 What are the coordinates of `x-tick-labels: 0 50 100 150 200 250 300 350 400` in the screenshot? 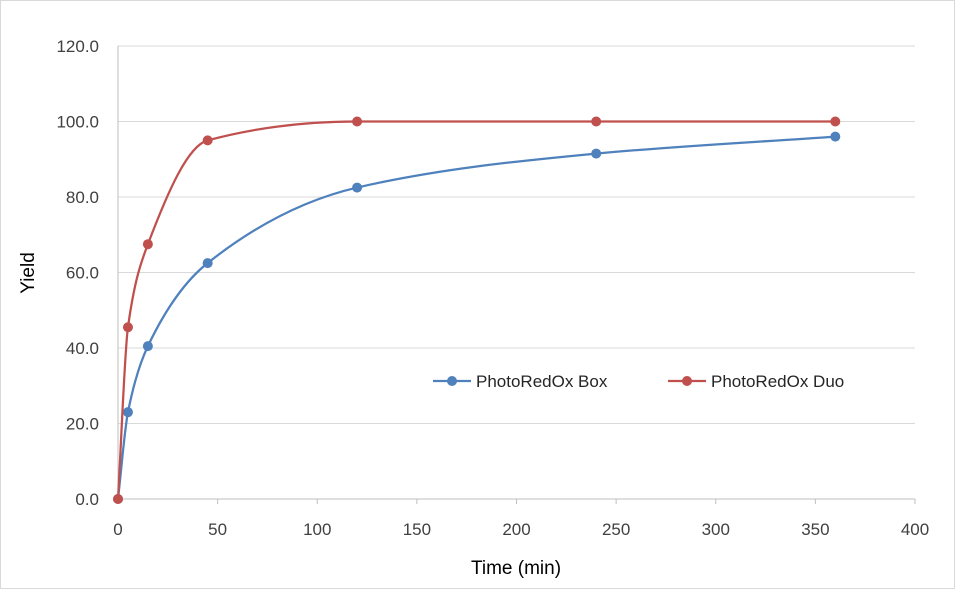 It's located at (521, 529).